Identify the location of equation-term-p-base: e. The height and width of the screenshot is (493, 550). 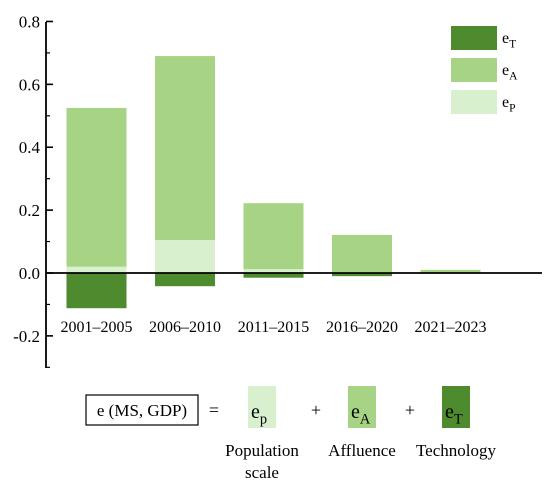
(255, 412).